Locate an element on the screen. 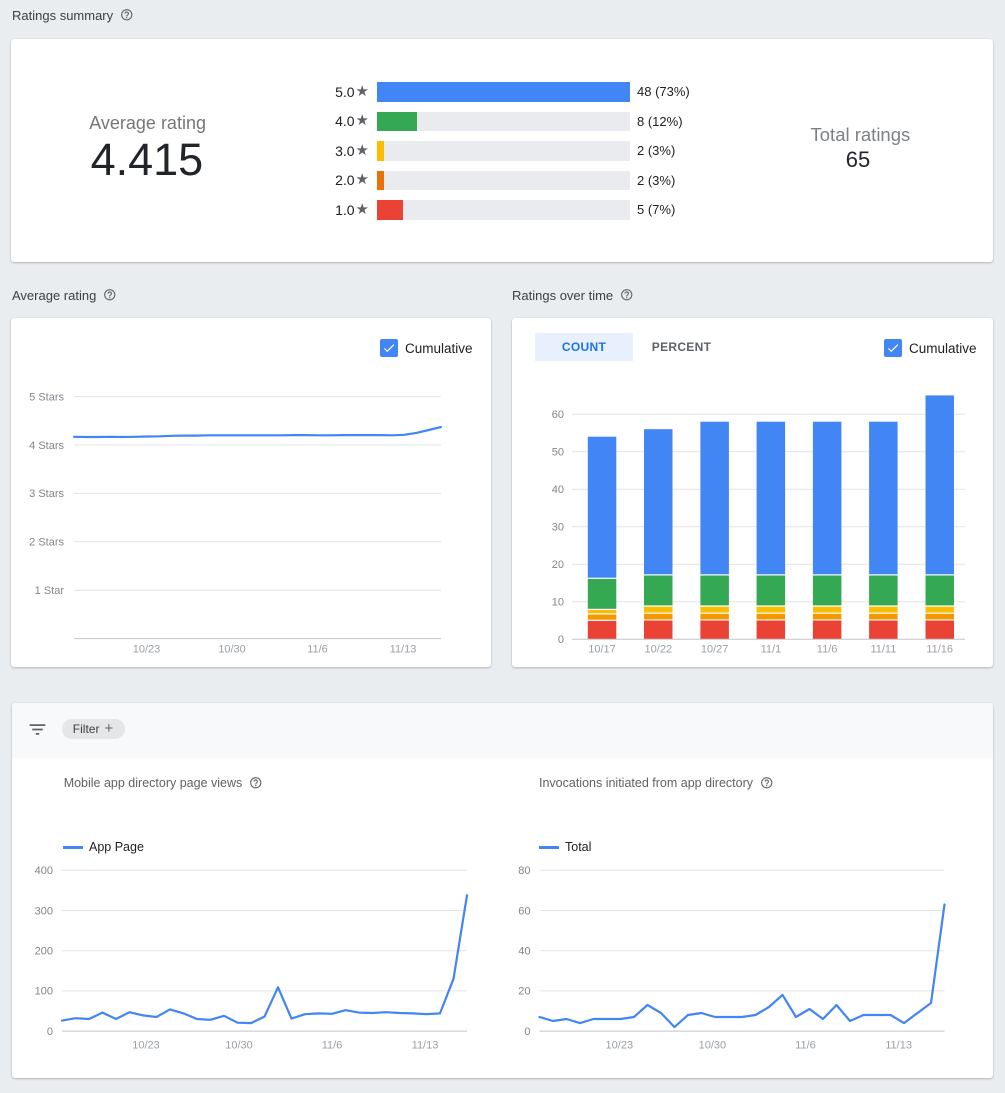 The width and height of the screenshot is (1005, 1093). svg-text: 400 is located at coordinates (44, 871).